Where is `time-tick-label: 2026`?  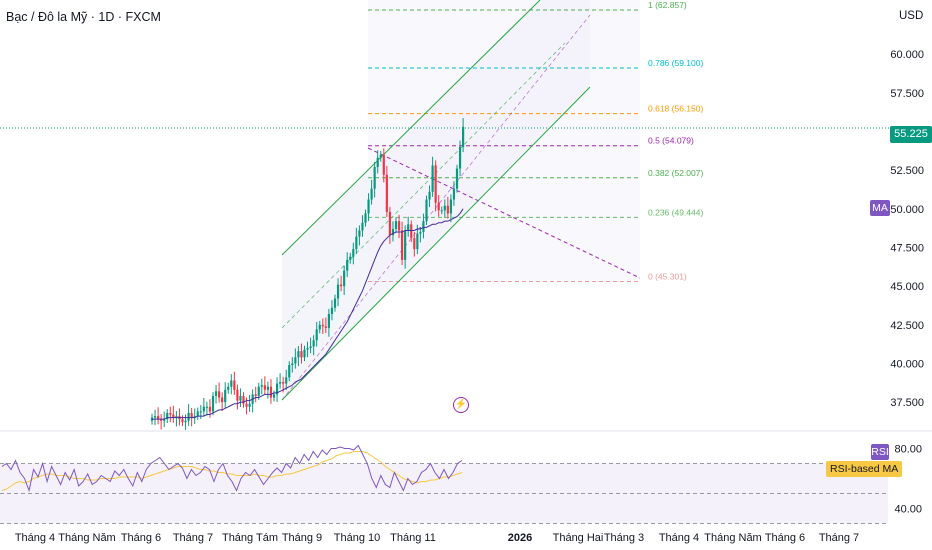 time-tick-label: 2026 is located at coordinates (520, 538).